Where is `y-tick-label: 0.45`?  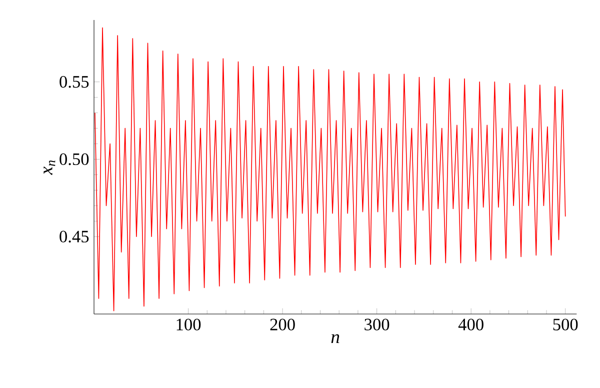 y-tick-label: 0.45 is located at coordinates (74, 236).